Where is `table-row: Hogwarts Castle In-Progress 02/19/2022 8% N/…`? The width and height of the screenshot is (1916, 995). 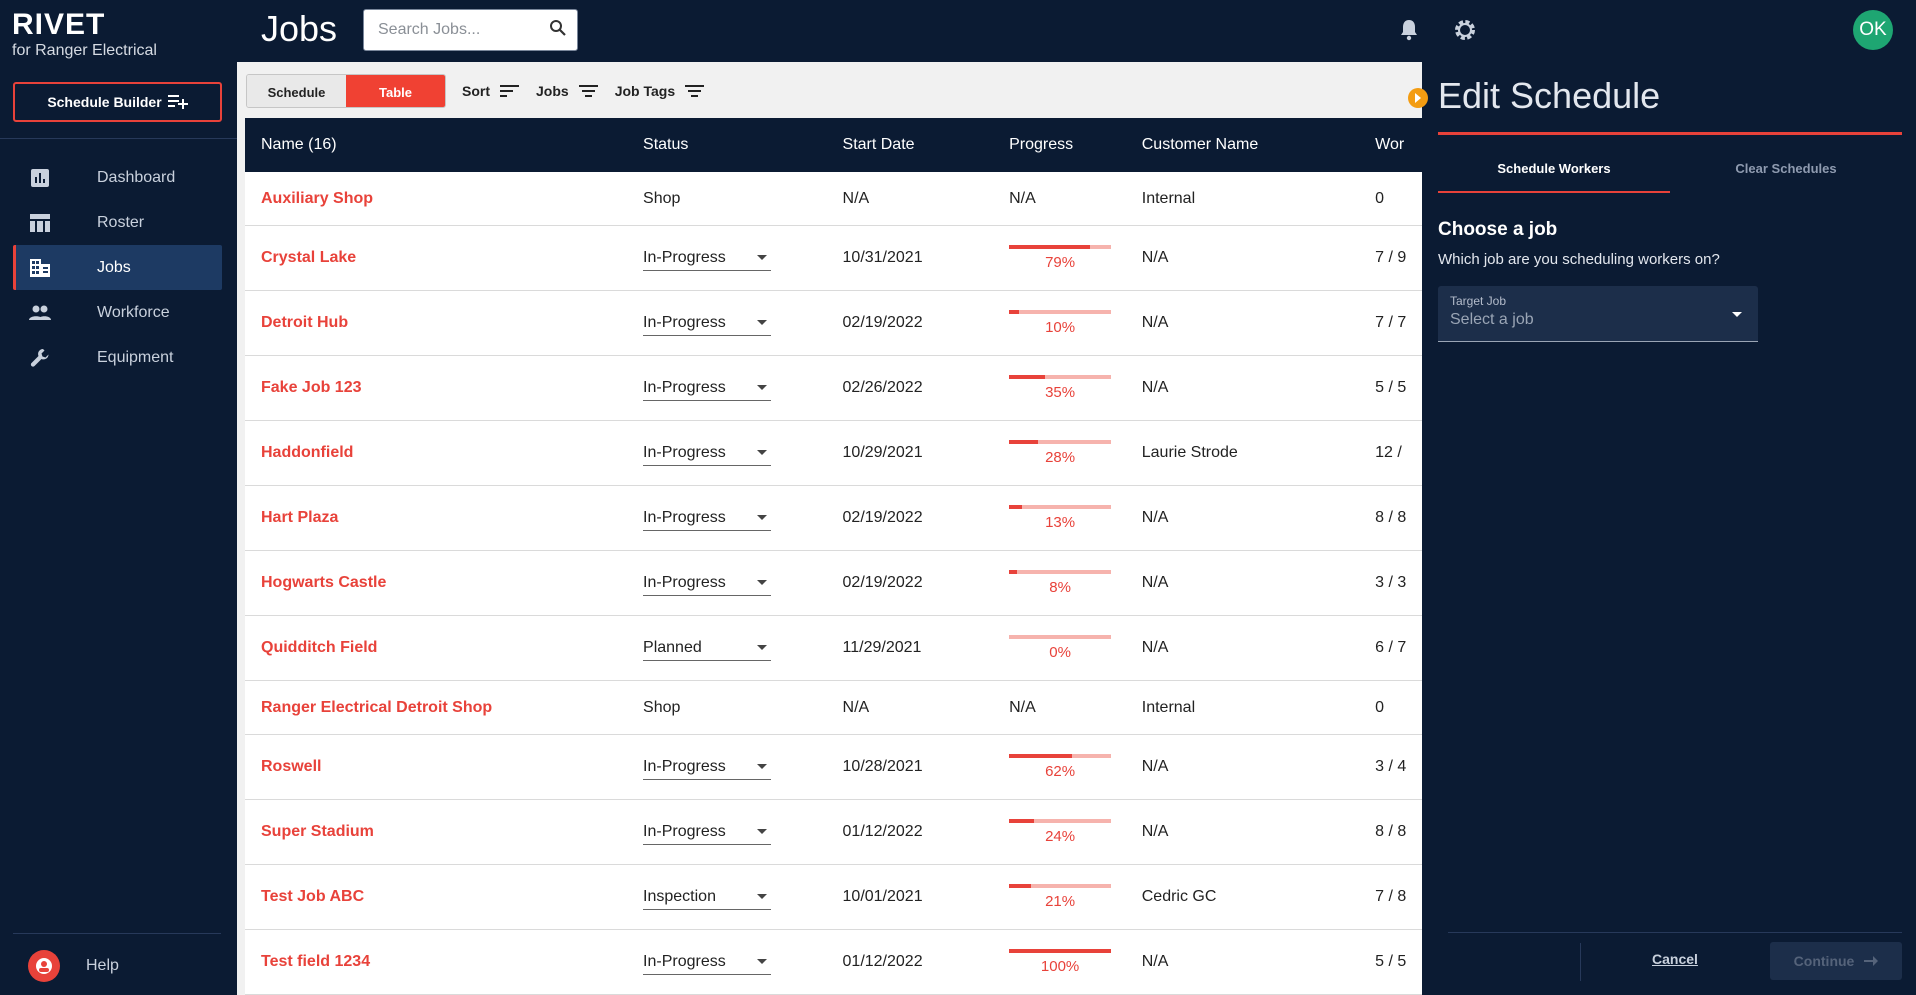
table-row: Hogwarts Castle In-Progress 02/19/2022 8% N/… is located at coordinates (833, 583).